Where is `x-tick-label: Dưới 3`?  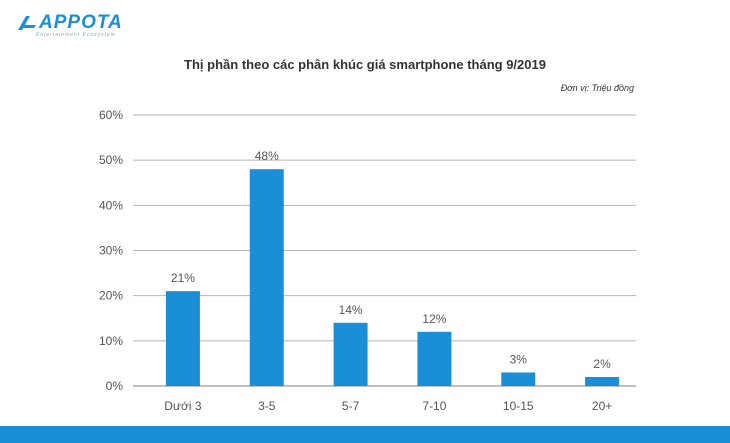 x-tick-label: Dưới 3 is located at coordinates (183, 406).